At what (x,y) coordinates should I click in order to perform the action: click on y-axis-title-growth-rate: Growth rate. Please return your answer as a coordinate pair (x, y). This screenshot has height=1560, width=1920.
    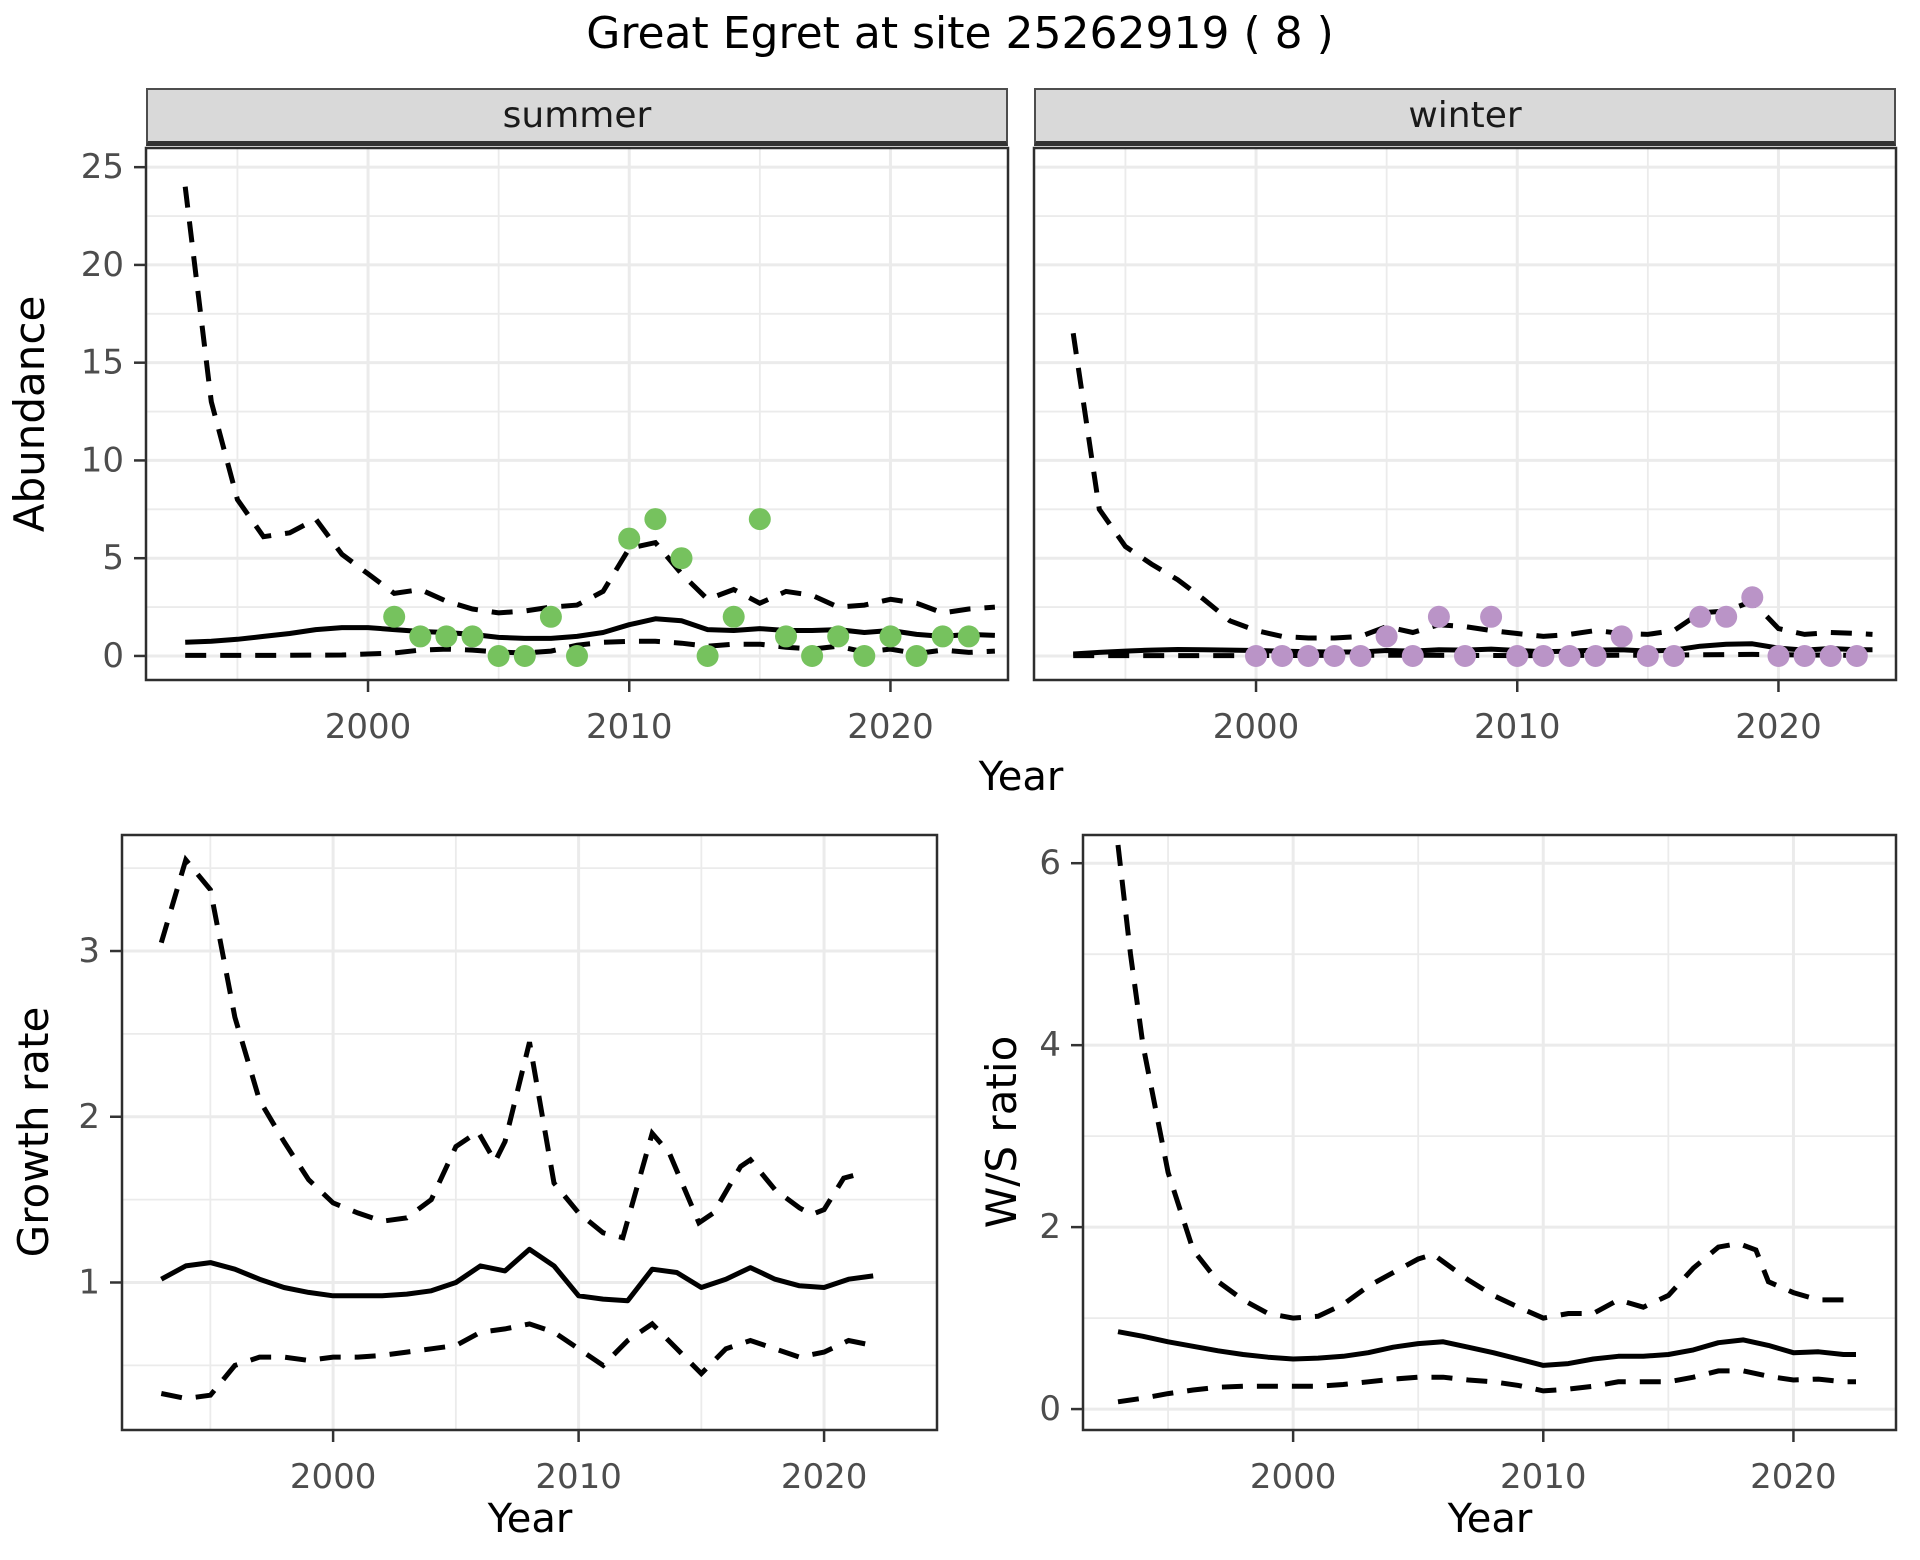
    Looking at the image, I should click on (33, 1132).